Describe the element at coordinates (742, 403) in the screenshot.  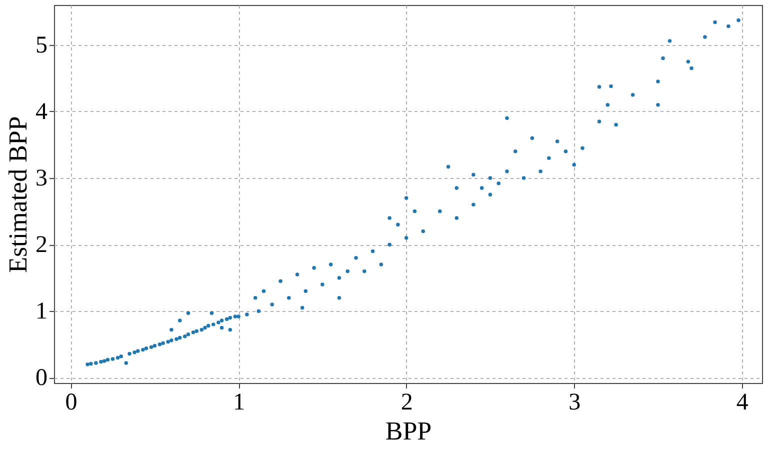
I see `x-tick-label: 4` at that location.